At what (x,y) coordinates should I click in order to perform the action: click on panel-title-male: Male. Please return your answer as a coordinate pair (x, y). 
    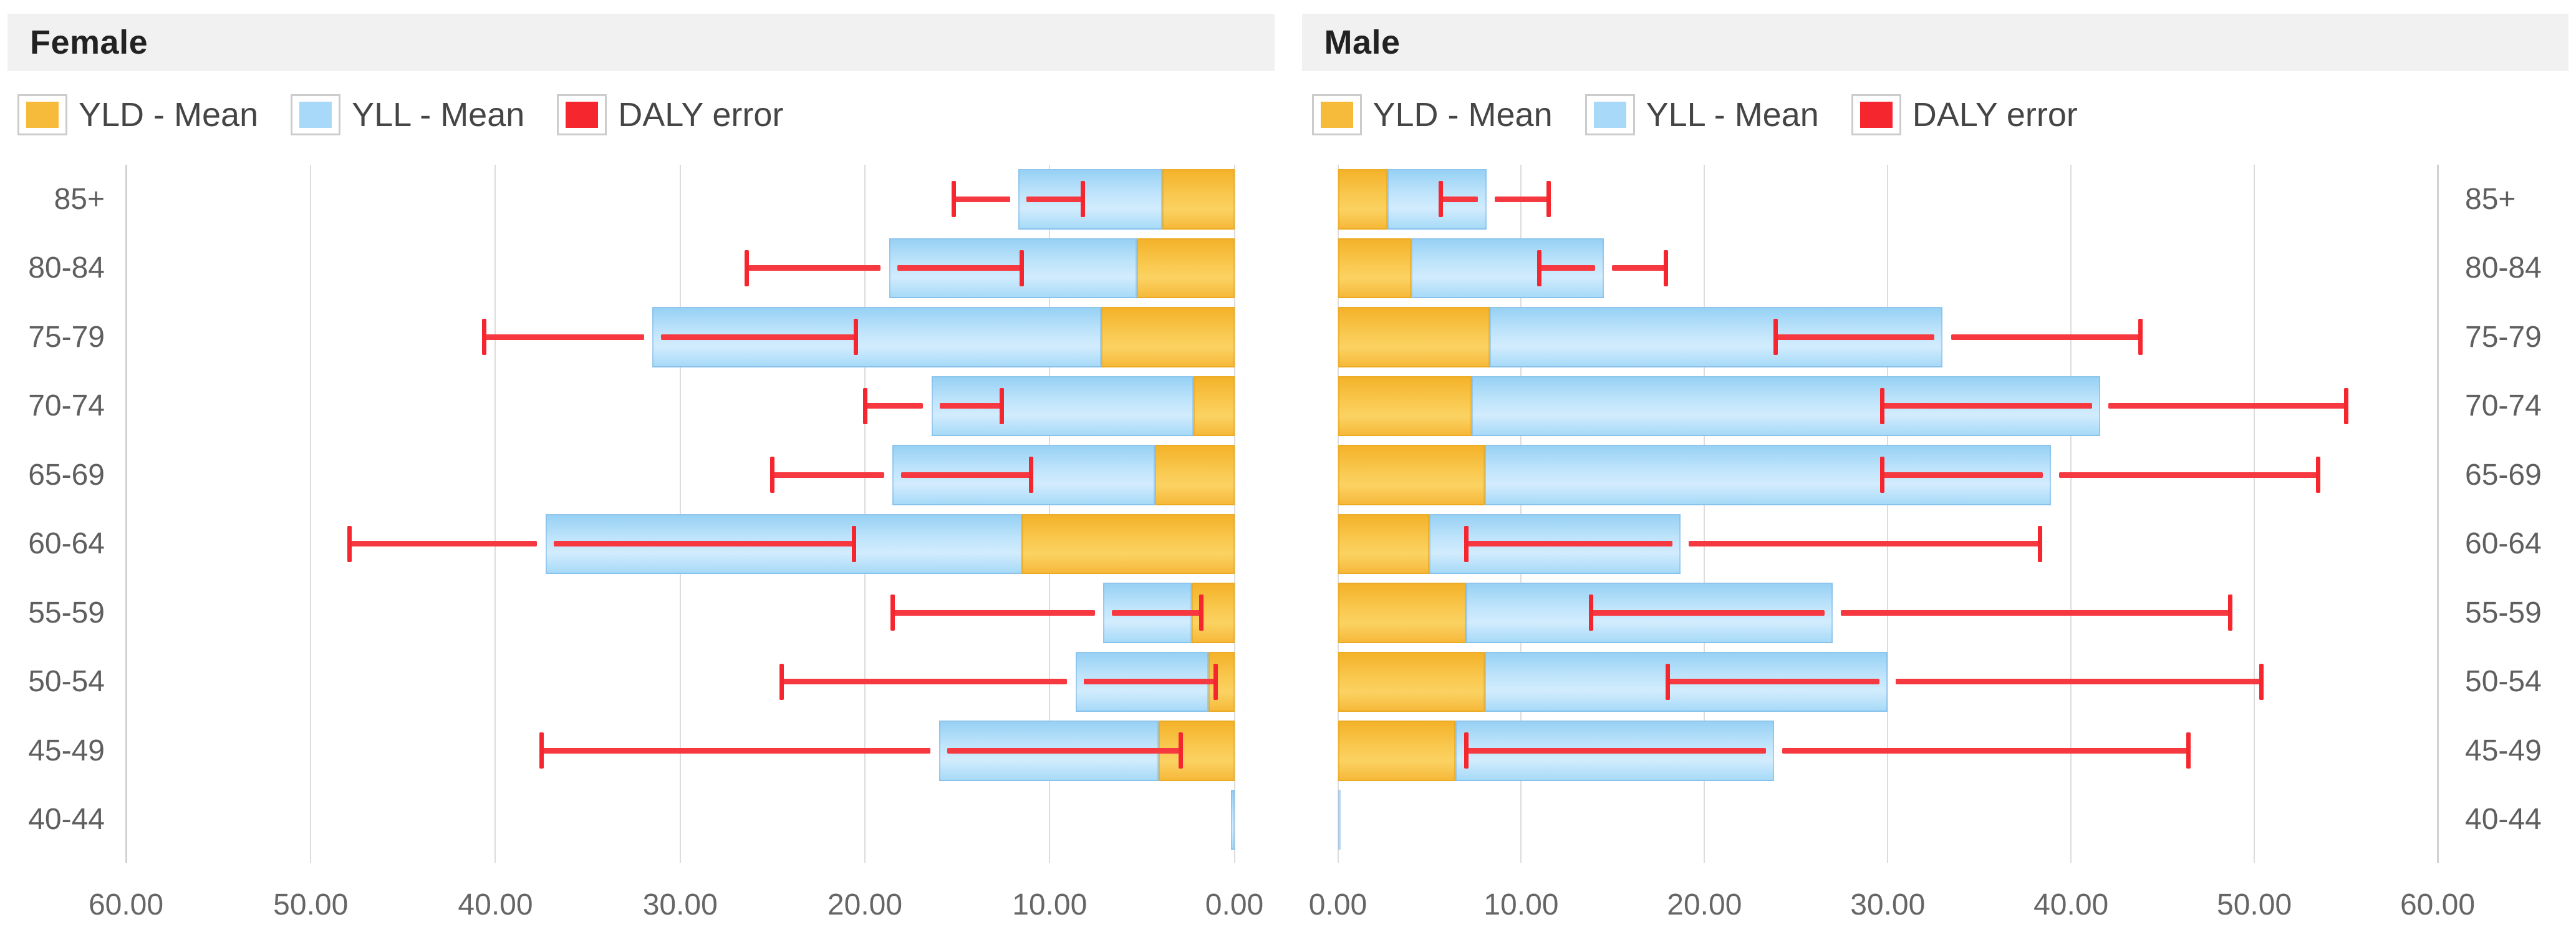
    Looking at the image, I should click on (1935, 43).